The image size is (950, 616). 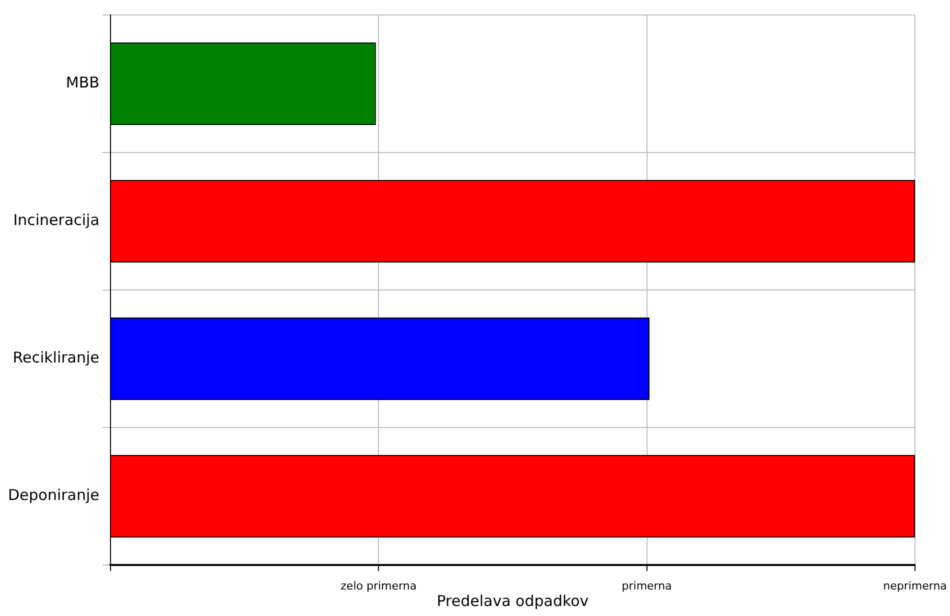 I want to click on y-tick-label: Incineracija, so click(x=56, y=220).